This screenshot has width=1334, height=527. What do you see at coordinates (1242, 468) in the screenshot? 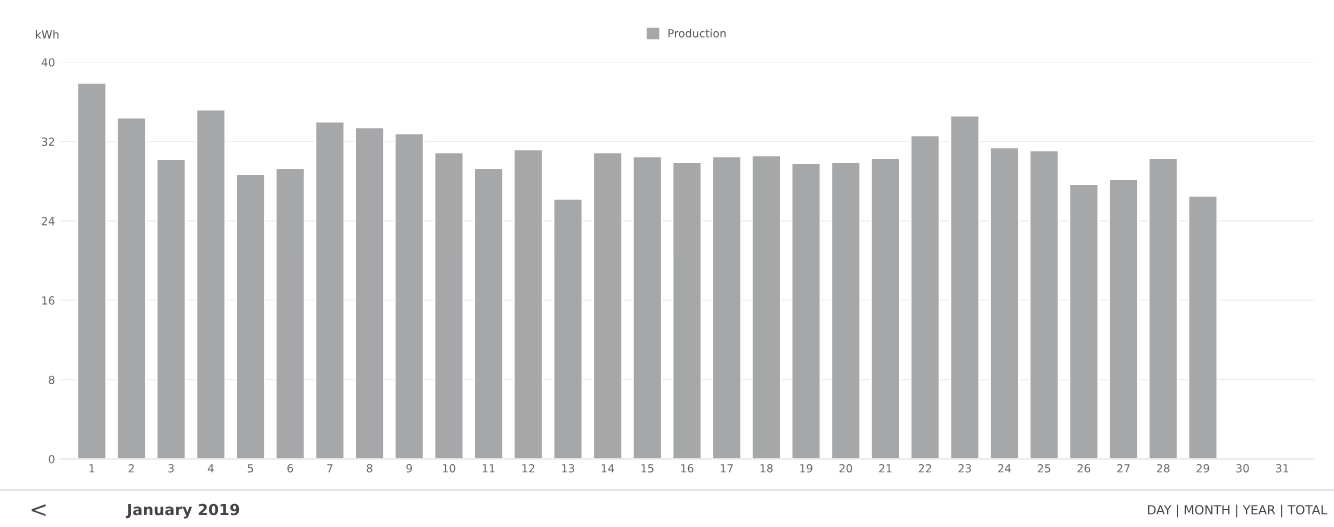
I see `x-tick-label: 30` at bounding box center [1242, 468].